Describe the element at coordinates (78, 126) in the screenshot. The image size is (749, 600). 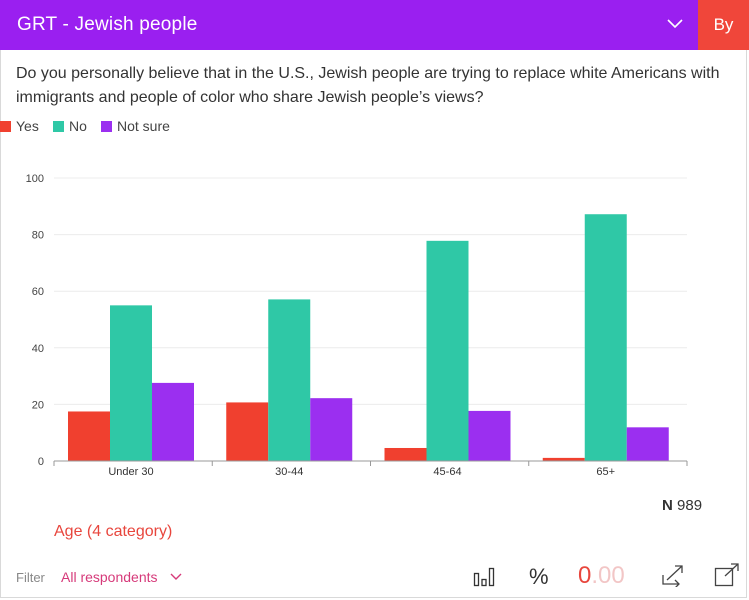
I see `legend-label-no: No` at that location.